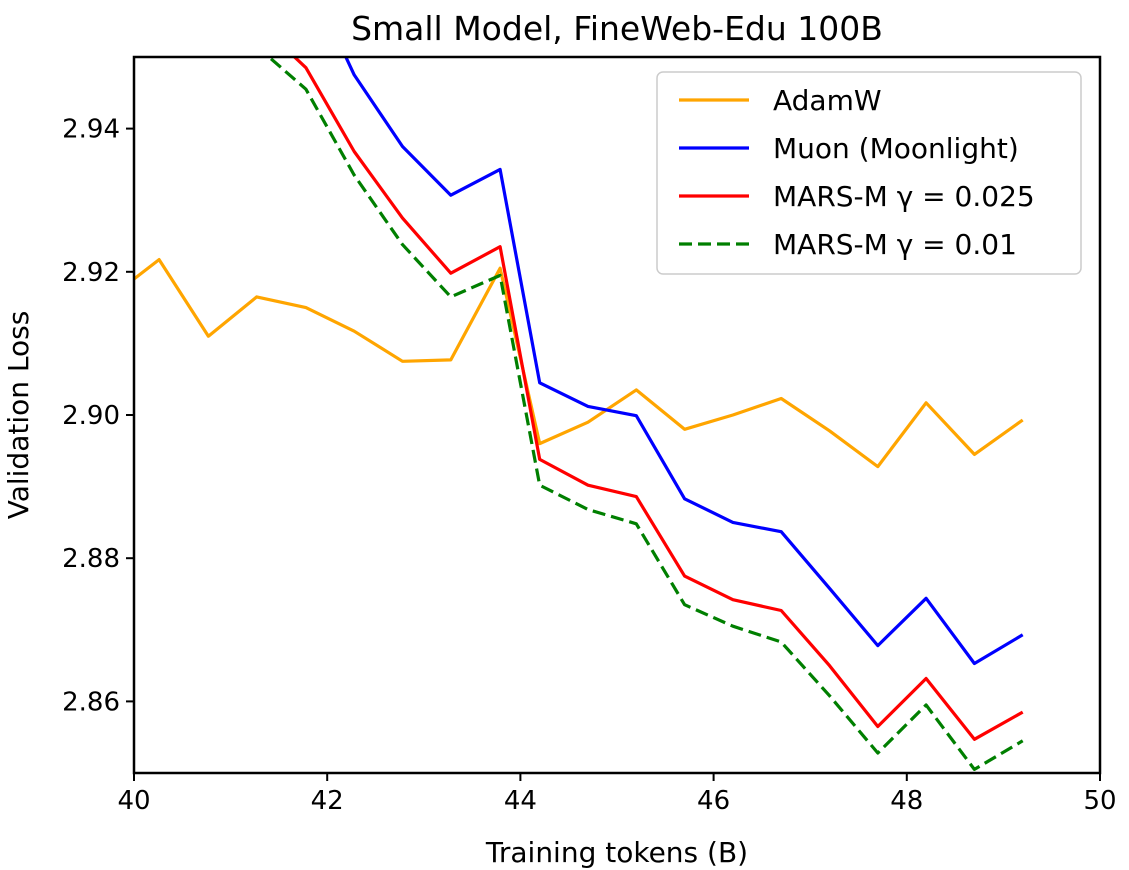 This screenshot has width=1129, height=870. What do you see at coordinates (327, 801) in the screenshot?
I see `x-tick-label: 42` at bounding box center [327, 801].